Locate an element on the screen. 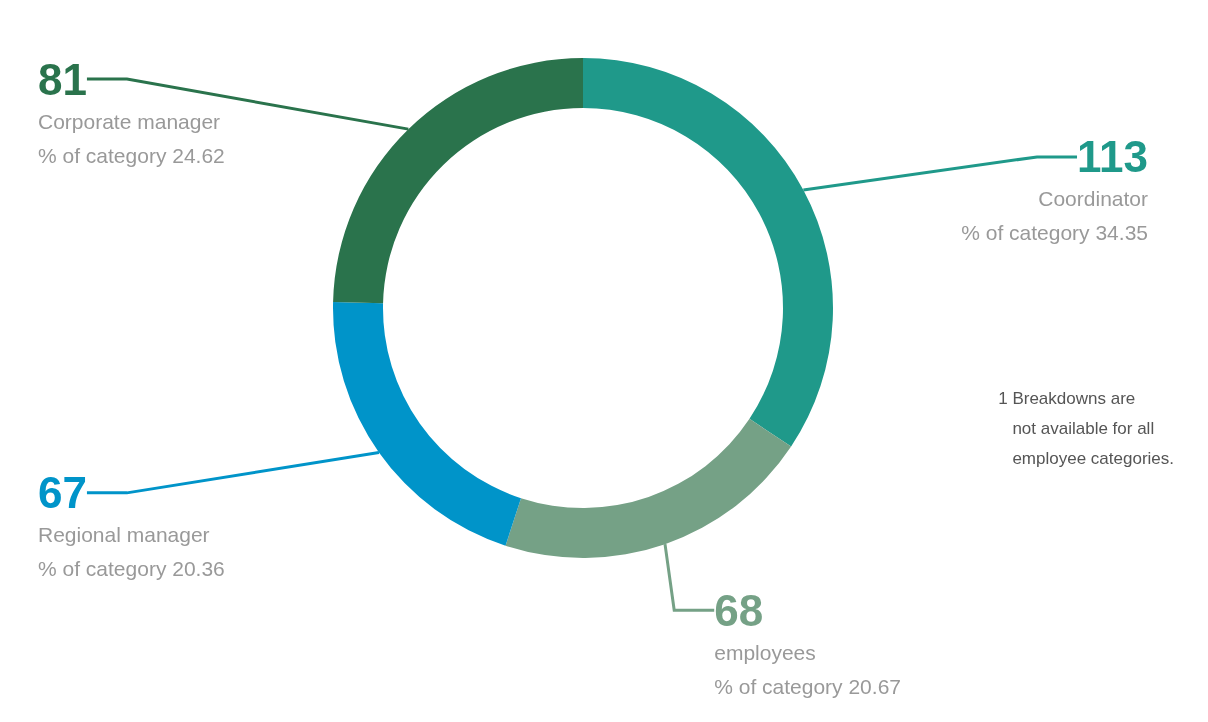 The height and width of the screenshot is (722, 1208). data-label: 68 is located at coordinates (739, 610).